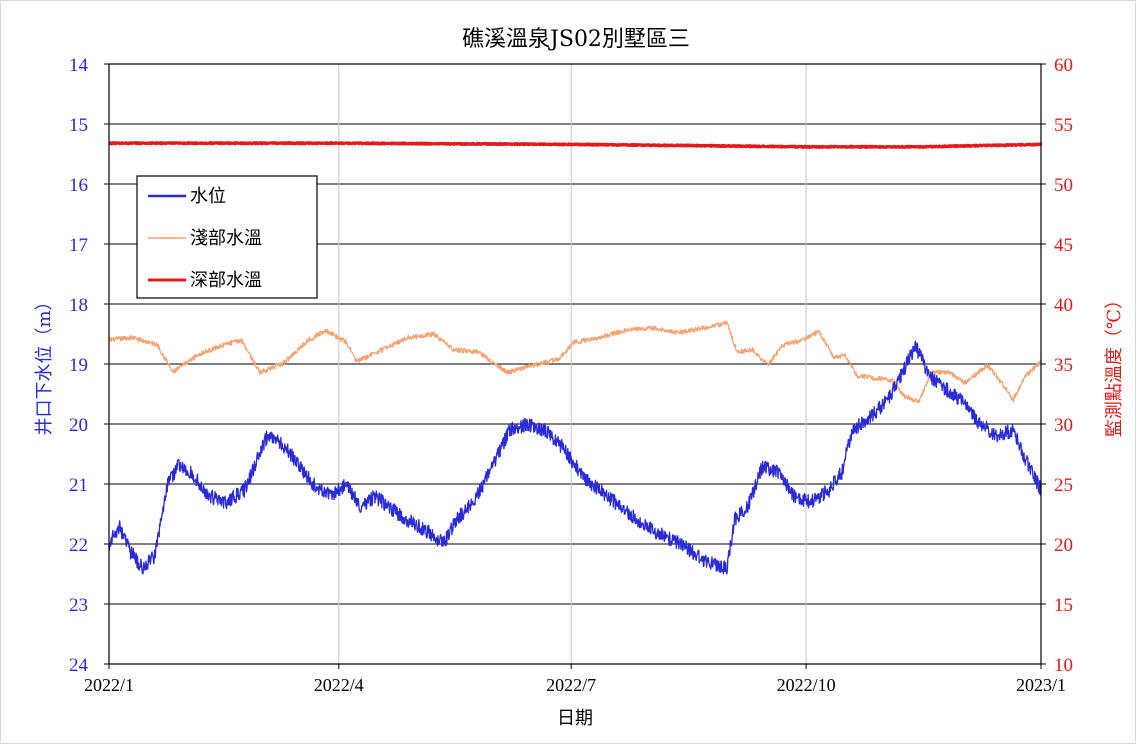 This screenshot has width=1136, height=744. Describe the element at coordinates (1063, 65) in the screenshot. I see `right-tick-label-10: 60` at that location.